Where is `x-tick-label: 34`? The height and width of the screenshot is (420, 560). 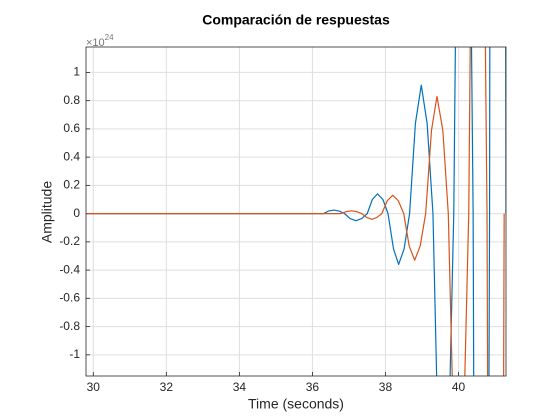
x-tick-label: 34 is located at coordinates (240, 387).